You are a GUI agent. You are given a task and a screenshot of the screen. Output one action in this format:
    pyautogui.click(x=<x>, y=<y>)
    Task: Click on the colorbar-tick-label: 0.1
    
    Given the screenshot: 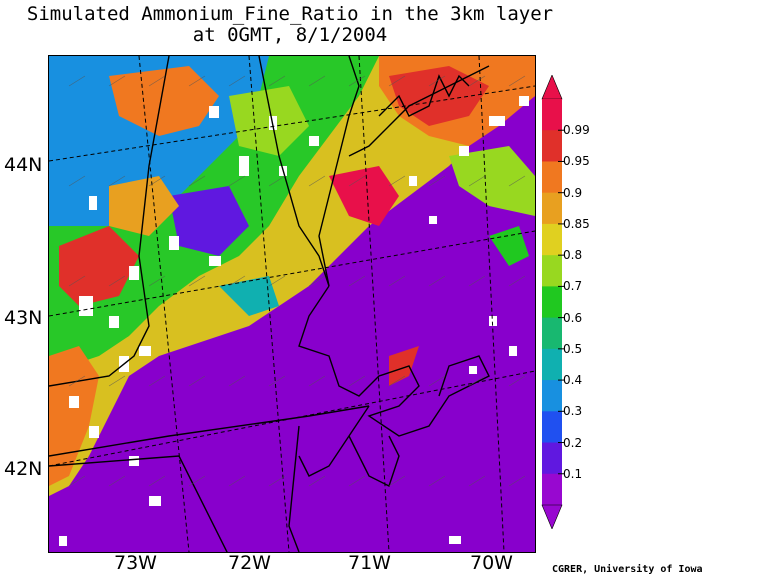 What is the action you would take?
    pyautogui.click(x=573, y=473)
    